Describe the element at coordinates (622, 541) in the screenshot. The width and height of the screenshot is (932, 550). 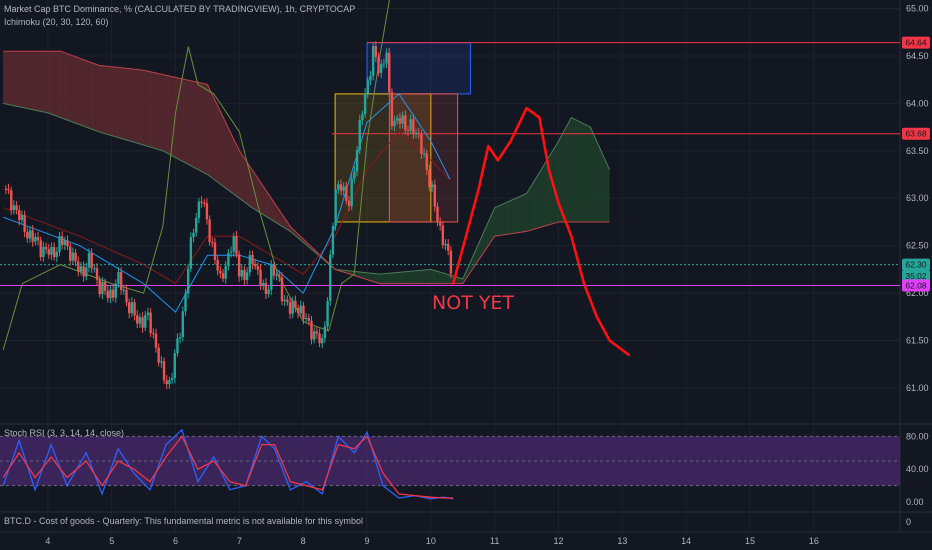
I see `x-tick-label: 13` at that location.